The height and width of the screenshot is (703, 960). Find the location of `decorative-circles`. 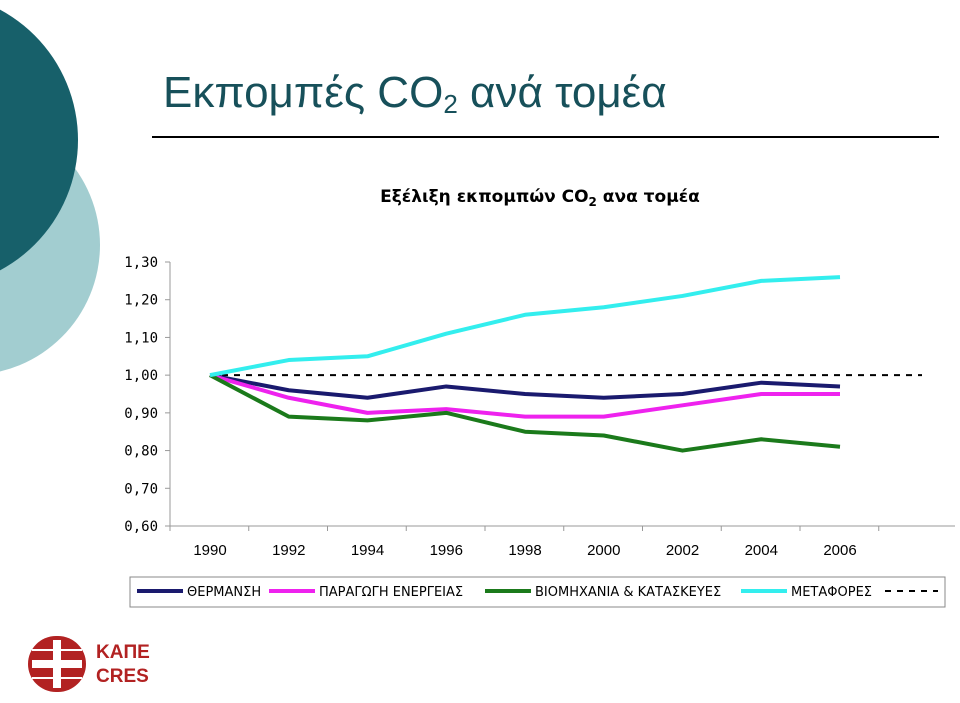

decorative-circles is located at coordinates (50, 190).